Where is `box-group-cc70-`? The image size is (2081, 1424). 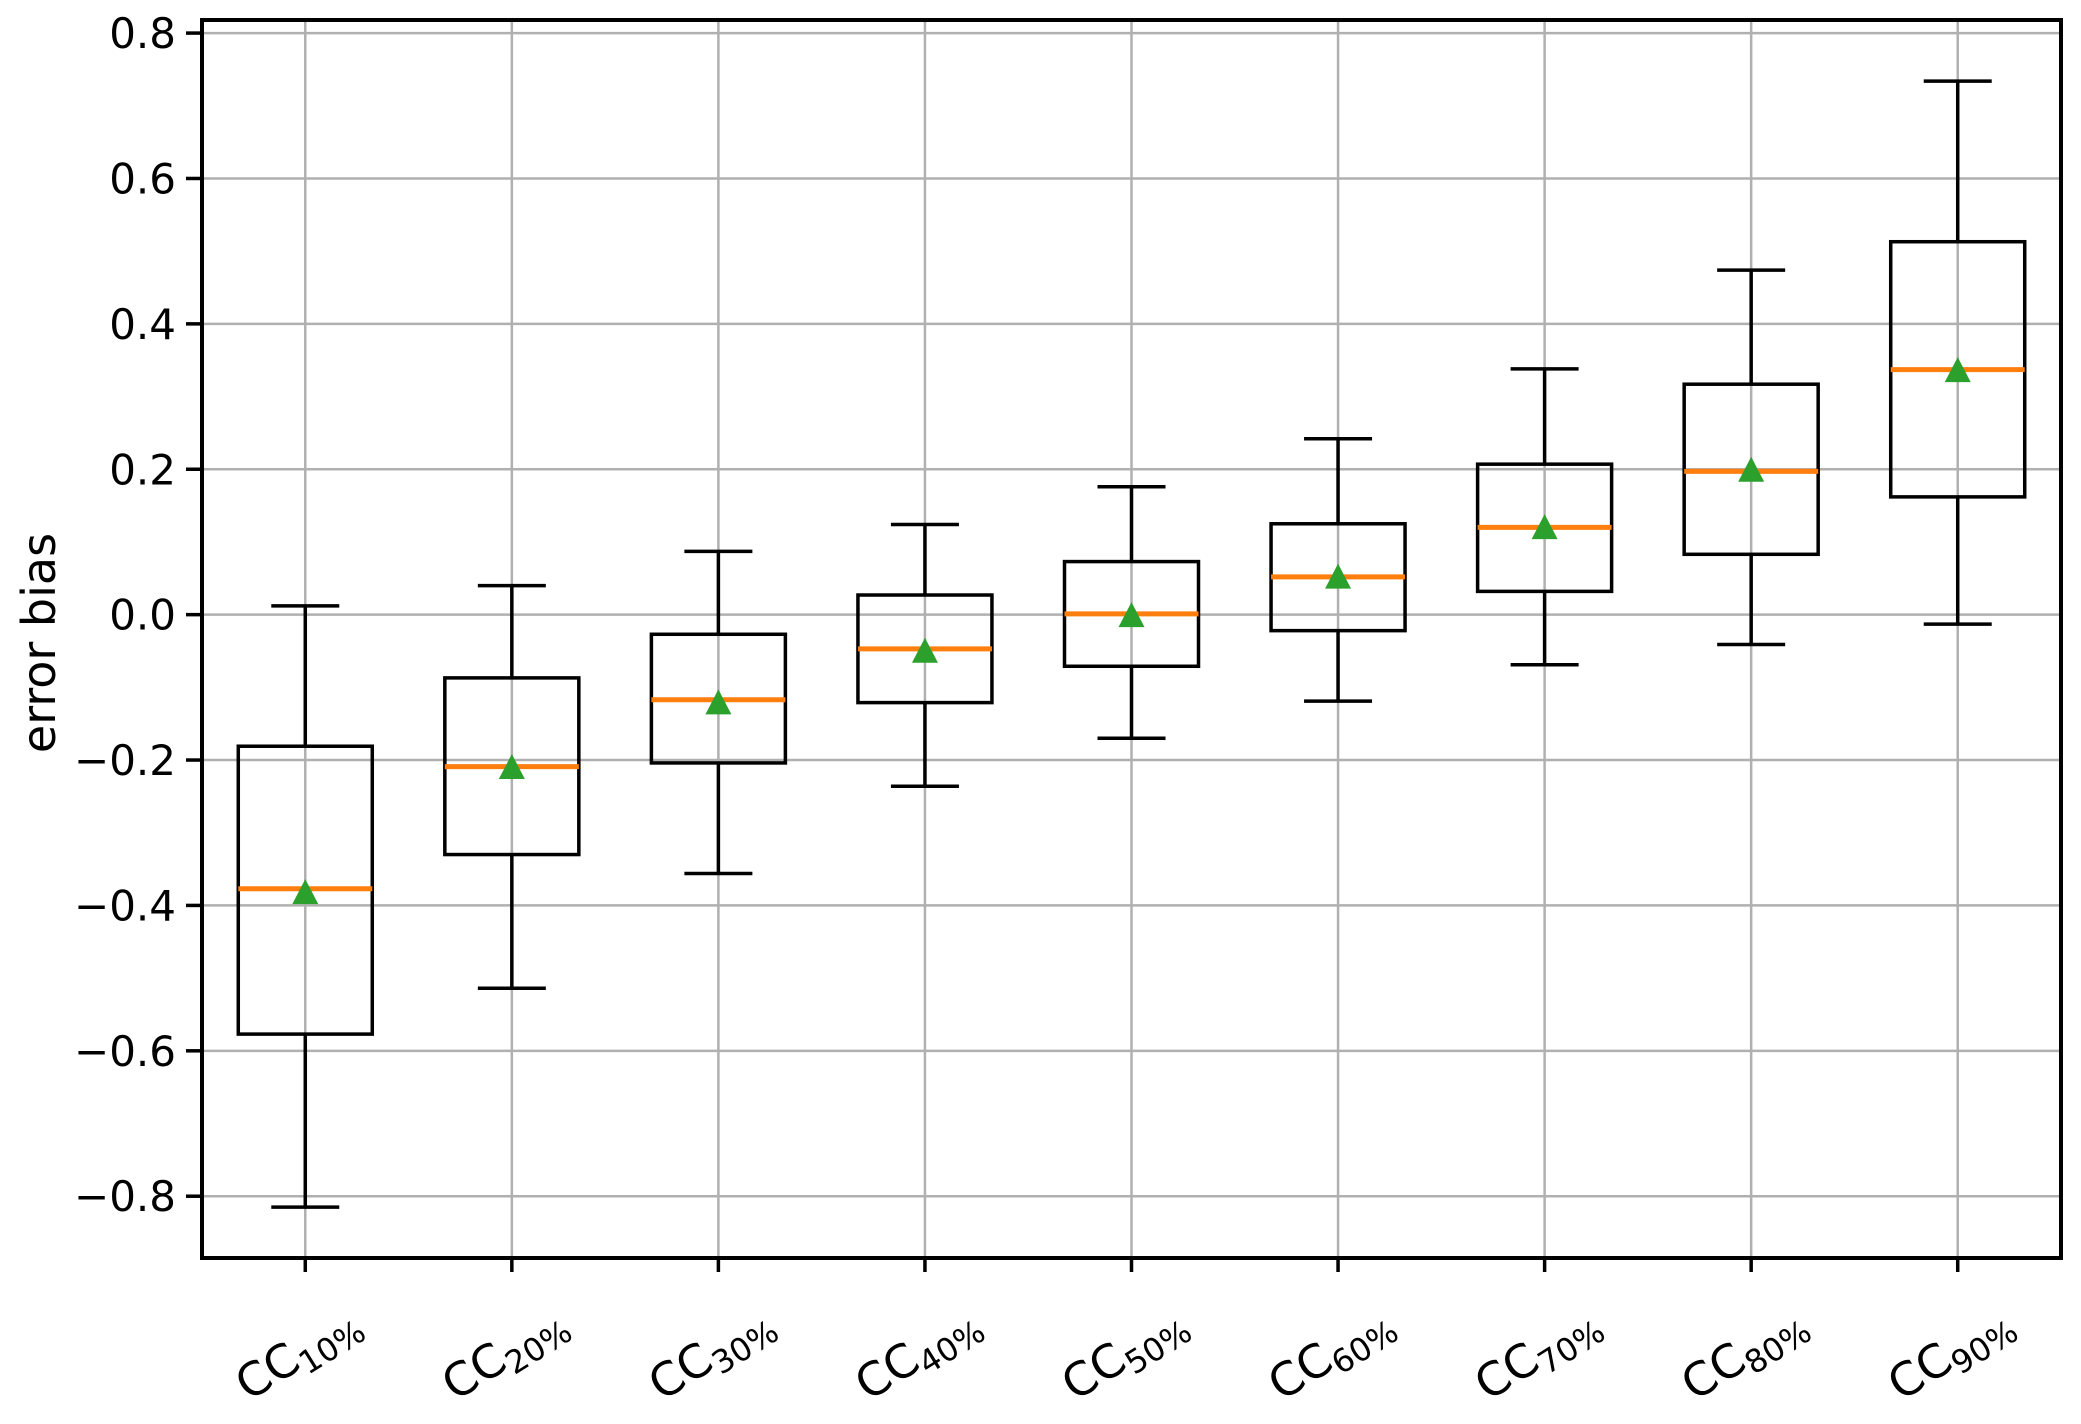
box-group-cc70- is located at coordinates (1544, 517).